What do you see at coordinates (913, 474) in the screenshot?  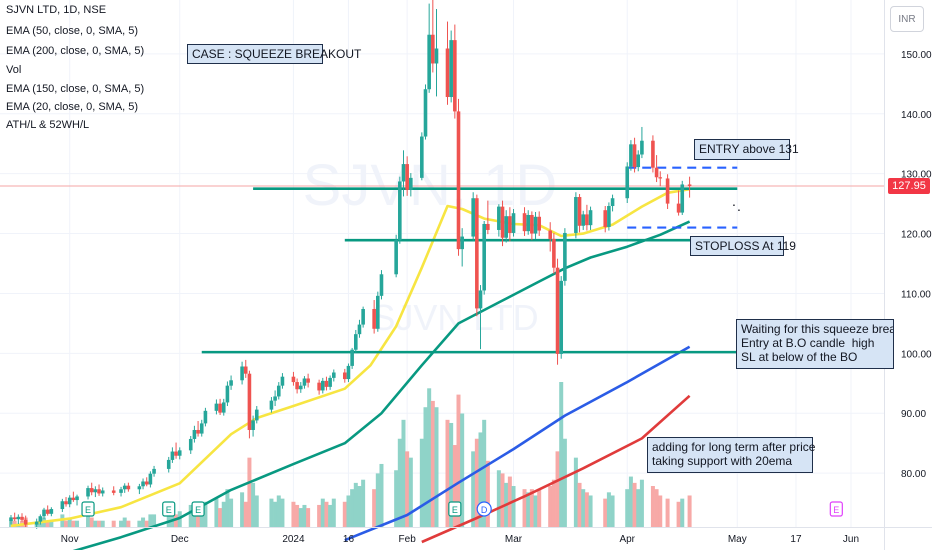 I see `price-tick-label: 80.00` at bounding box center [913, 474].